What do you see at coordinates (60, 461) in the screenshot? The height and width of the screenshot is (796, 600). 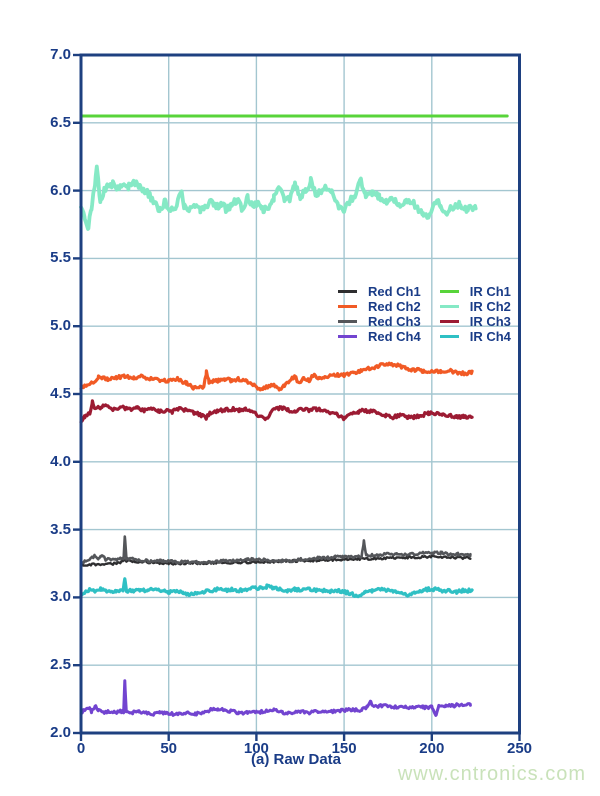 I see `y-tick-label: 4.0` at bounding box center [60, 461].